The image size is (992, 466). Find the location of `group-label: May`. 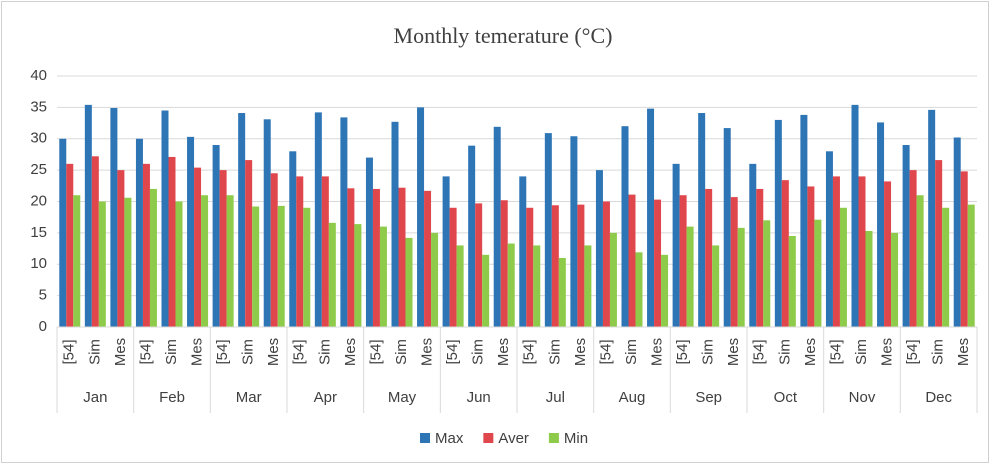

group-label: May is located at coordinates (402, 397).